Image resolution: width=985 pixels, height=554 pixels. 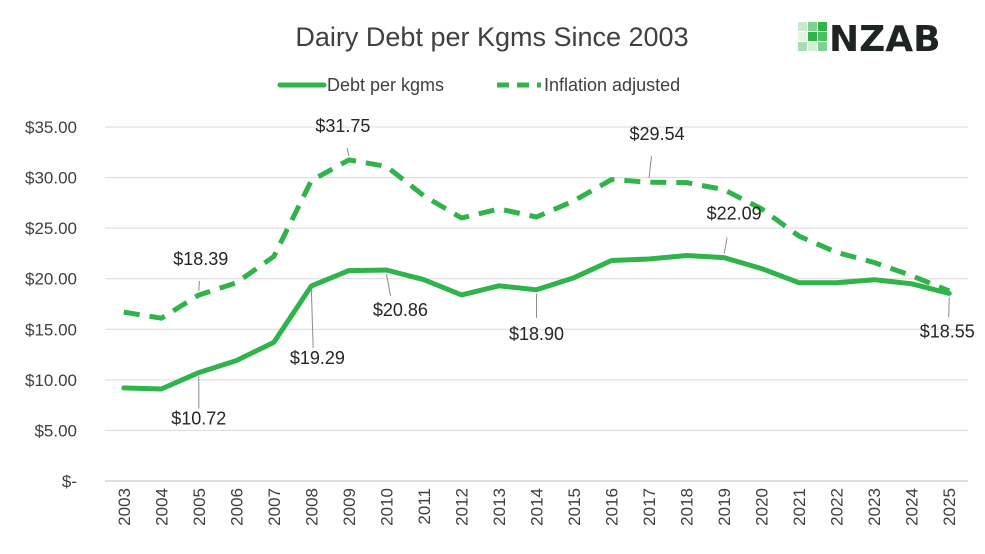 I want to click on logo-mark-icon, so click(x=812, y=36).